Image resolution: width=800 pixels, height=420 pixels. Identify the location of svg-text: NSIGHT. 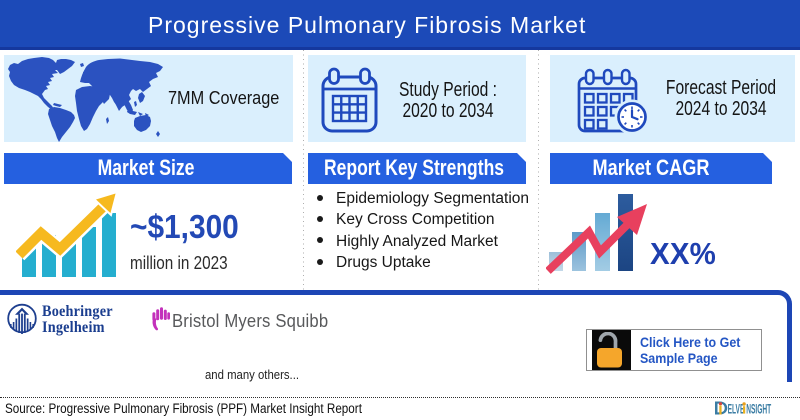
(758, 409).